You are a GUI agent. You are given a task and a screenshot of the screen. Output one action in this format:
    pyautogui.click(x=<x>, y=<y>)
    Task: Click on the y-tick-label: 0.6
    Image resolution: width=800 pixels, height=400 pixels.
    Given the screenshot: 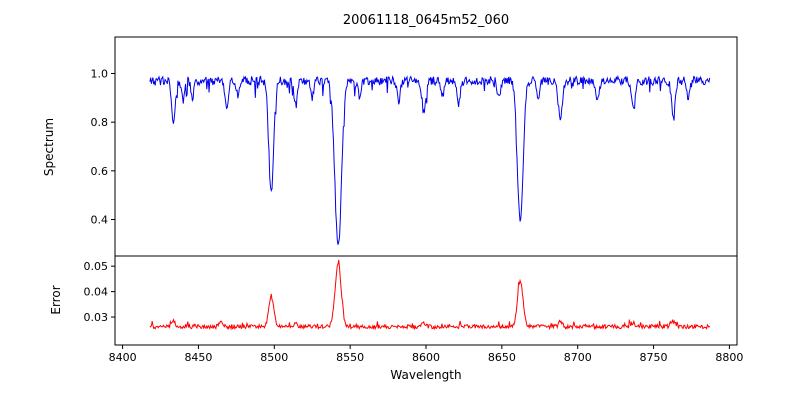 What is the action you would take?
    pyautogui.click(x=100, y=171)
    